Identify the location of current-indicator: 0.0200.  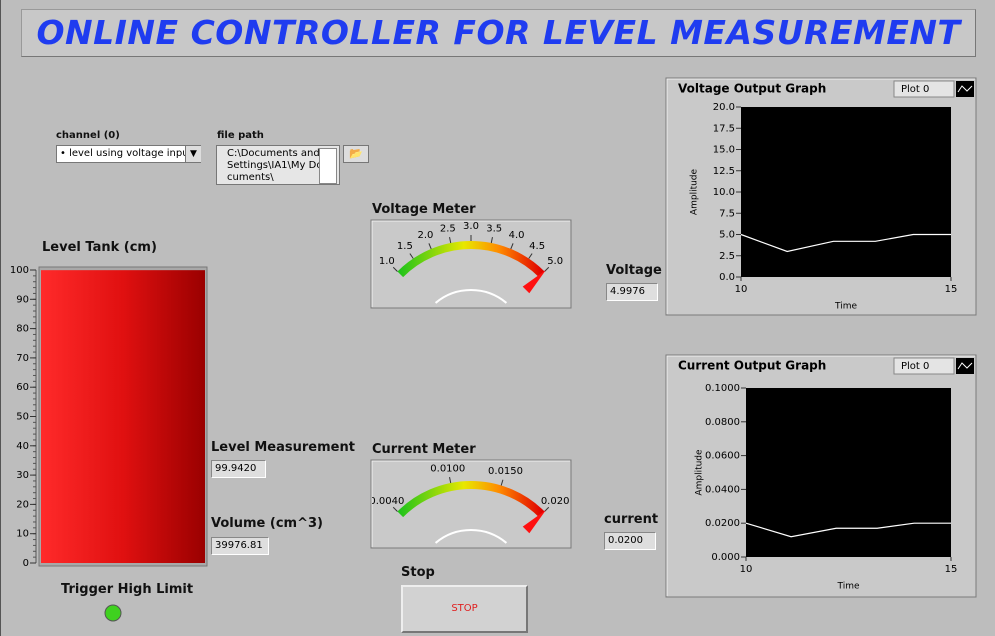
(630, 541).